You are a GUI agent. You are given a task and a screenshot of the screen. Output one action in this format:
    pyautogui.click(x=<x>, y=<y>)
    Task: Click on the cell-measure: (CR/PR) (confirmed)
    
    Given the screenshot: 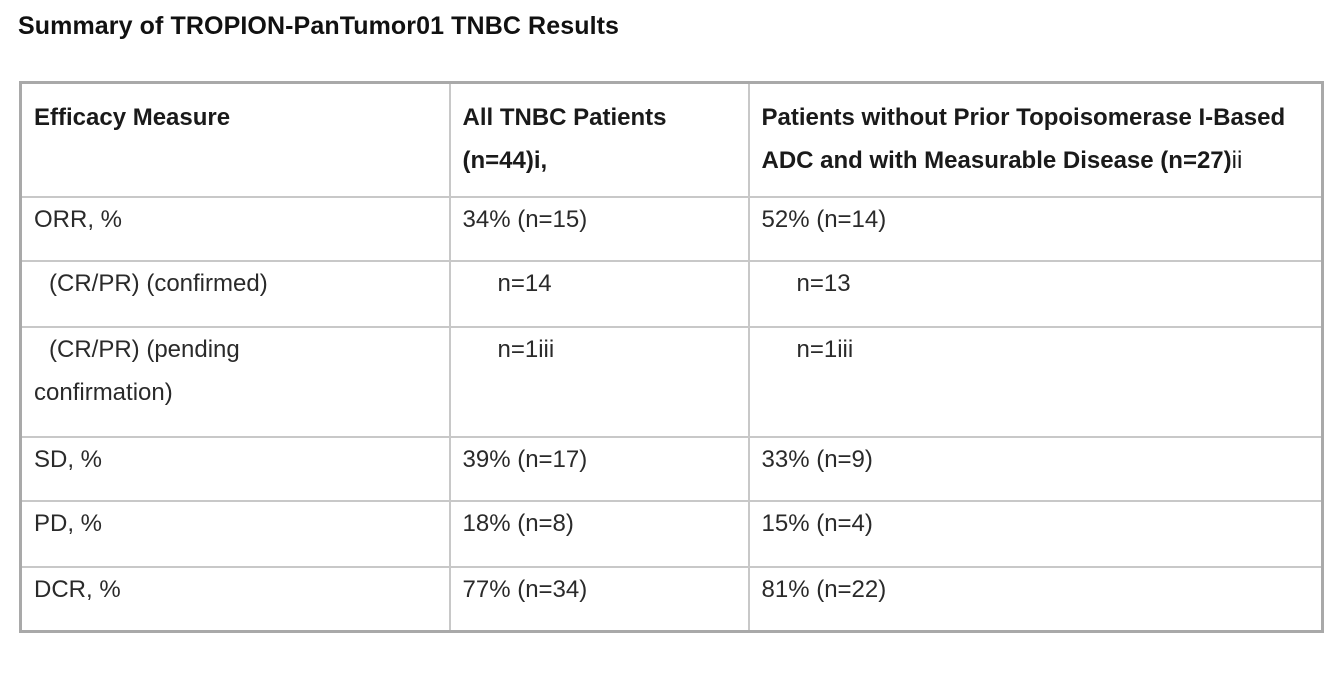 What is the action you would take?
    pyautogui.click(x=235, y=294)
    